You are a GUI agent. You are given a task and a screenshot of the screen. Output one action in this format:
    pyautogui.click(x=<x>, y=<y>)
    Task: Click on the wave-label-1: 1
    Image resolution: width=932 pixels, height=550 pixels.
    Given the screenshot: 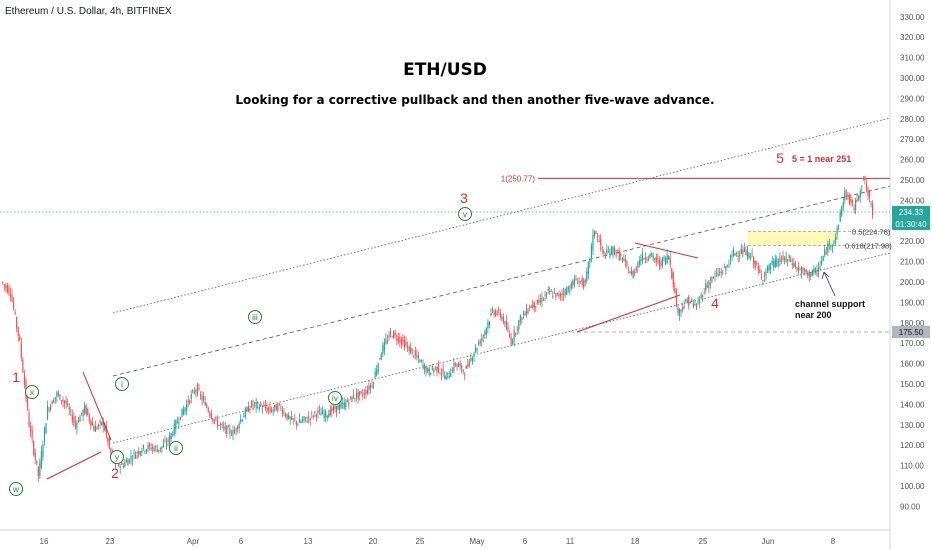 What is the action you would take?
    pyautogui.click(x=16, y=377)
    